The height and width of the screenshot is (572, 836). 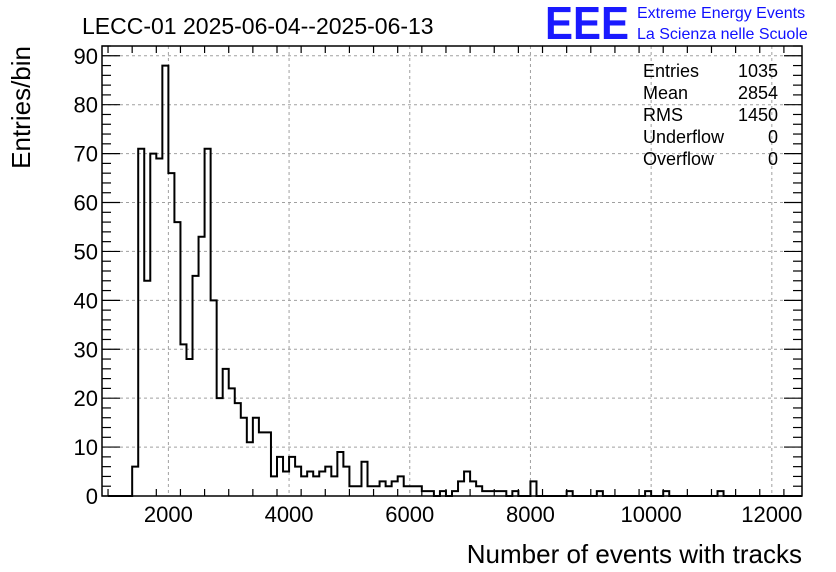 I want to click on x-tick-label-10000: 10000, so click(x=651, y=514).